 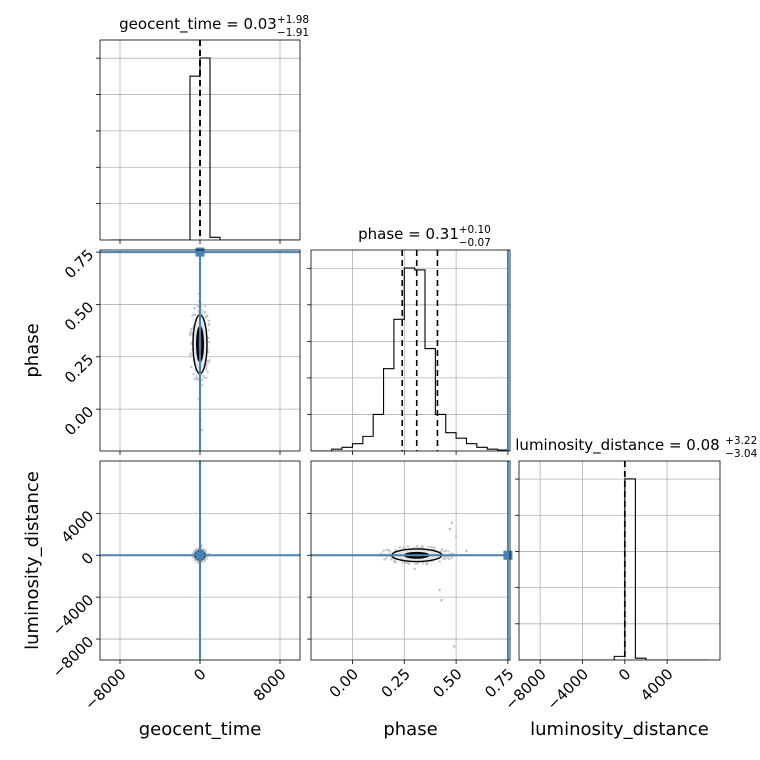 I want to click on pair-geocent_time-phase, so click(x=198, y=351).